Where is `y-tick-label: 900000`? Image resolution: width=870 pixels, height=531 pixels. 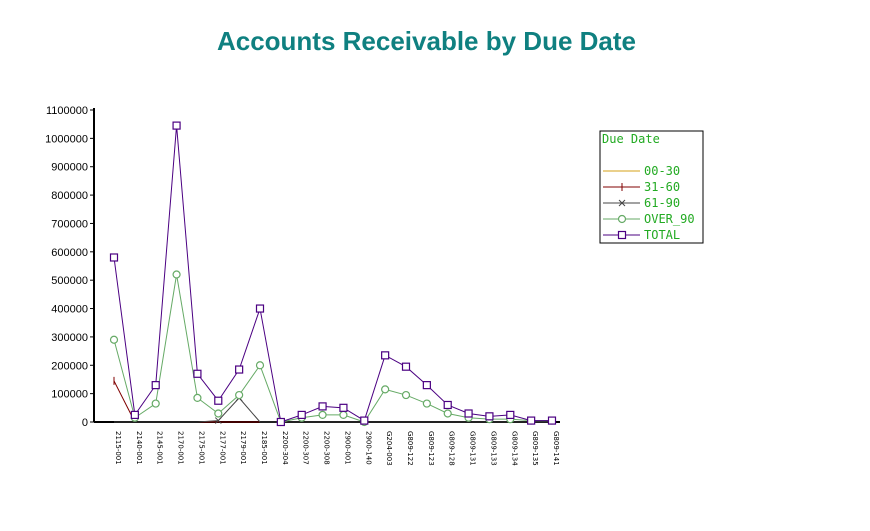 y-tick-label: 900000 is located at coordinates (69, 168).